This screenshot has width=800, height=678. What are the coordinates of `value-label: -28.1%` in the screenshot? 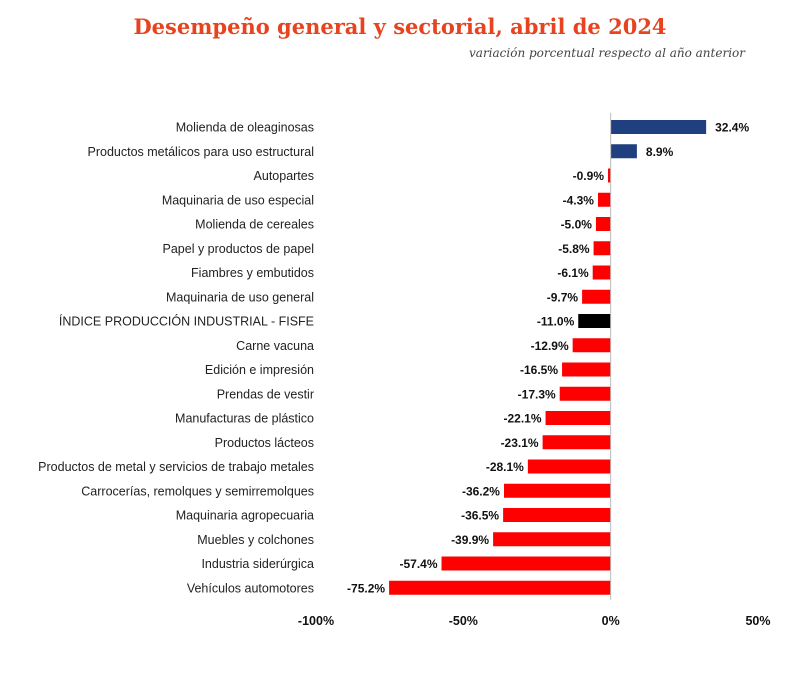 It's located at (505, 467).